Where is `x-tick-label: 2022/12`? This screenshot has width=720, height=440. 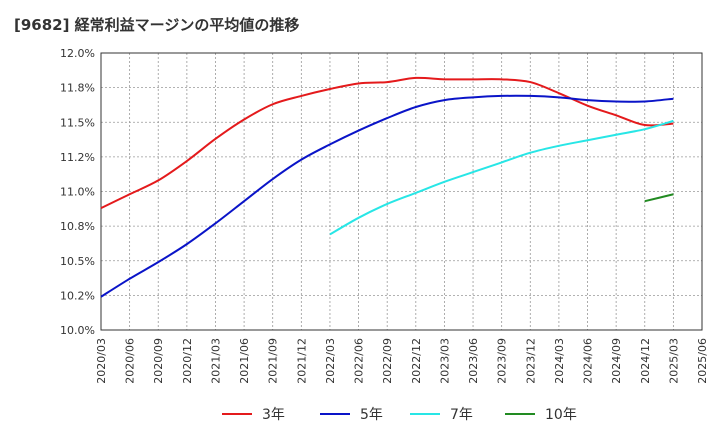
x-tick-label: 2022/12 is located at coordinates (416, 361).